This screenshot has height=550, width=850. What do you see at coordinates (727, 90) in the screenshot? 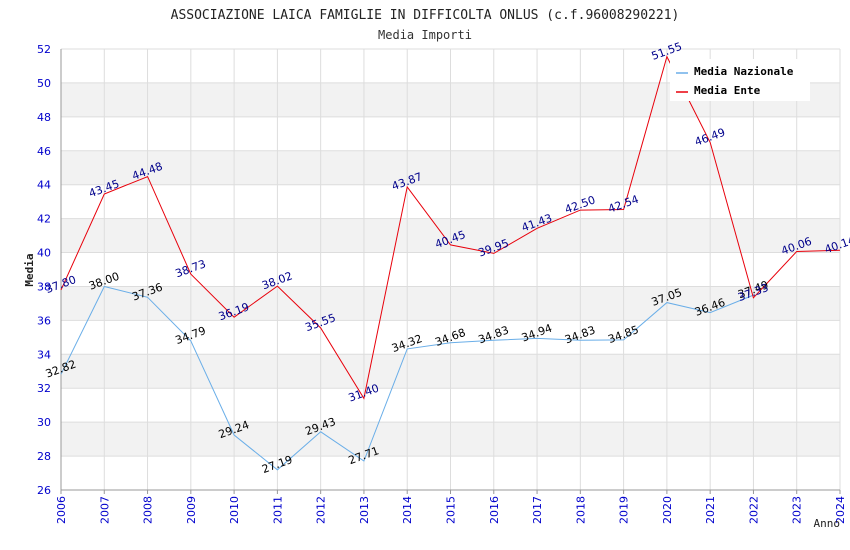
I see `legend-label-media-ente: Media Ente` at bounding box center [727, 90].